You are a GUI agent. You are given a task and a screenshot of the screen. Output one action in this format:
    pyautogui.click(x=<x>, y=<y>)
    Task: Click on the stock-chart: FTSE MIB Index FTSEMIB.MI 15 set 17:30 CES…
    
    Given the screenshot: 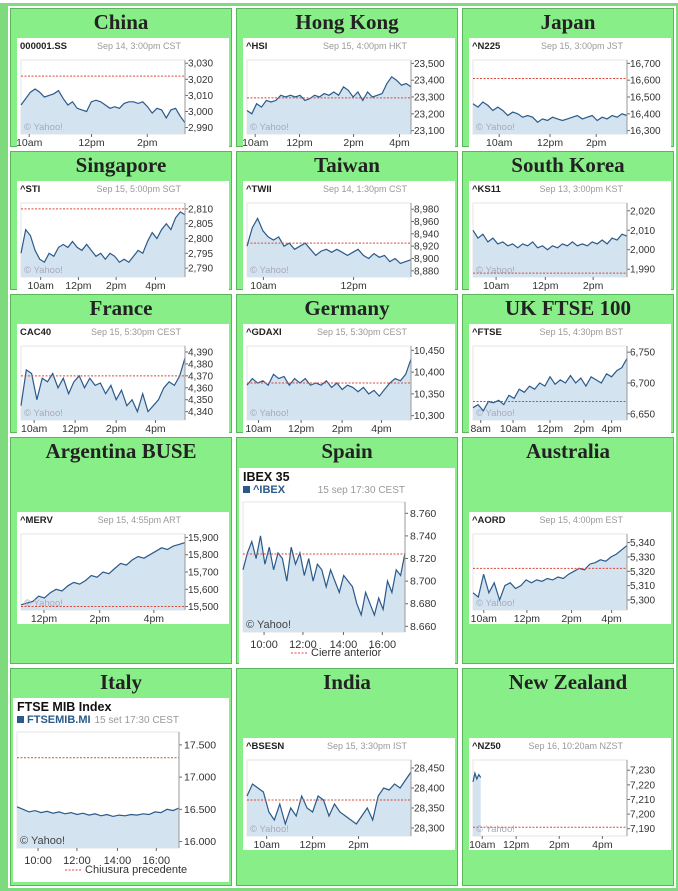 What is the action you would take?
    pyautogui.click(x=121, y=790)
    